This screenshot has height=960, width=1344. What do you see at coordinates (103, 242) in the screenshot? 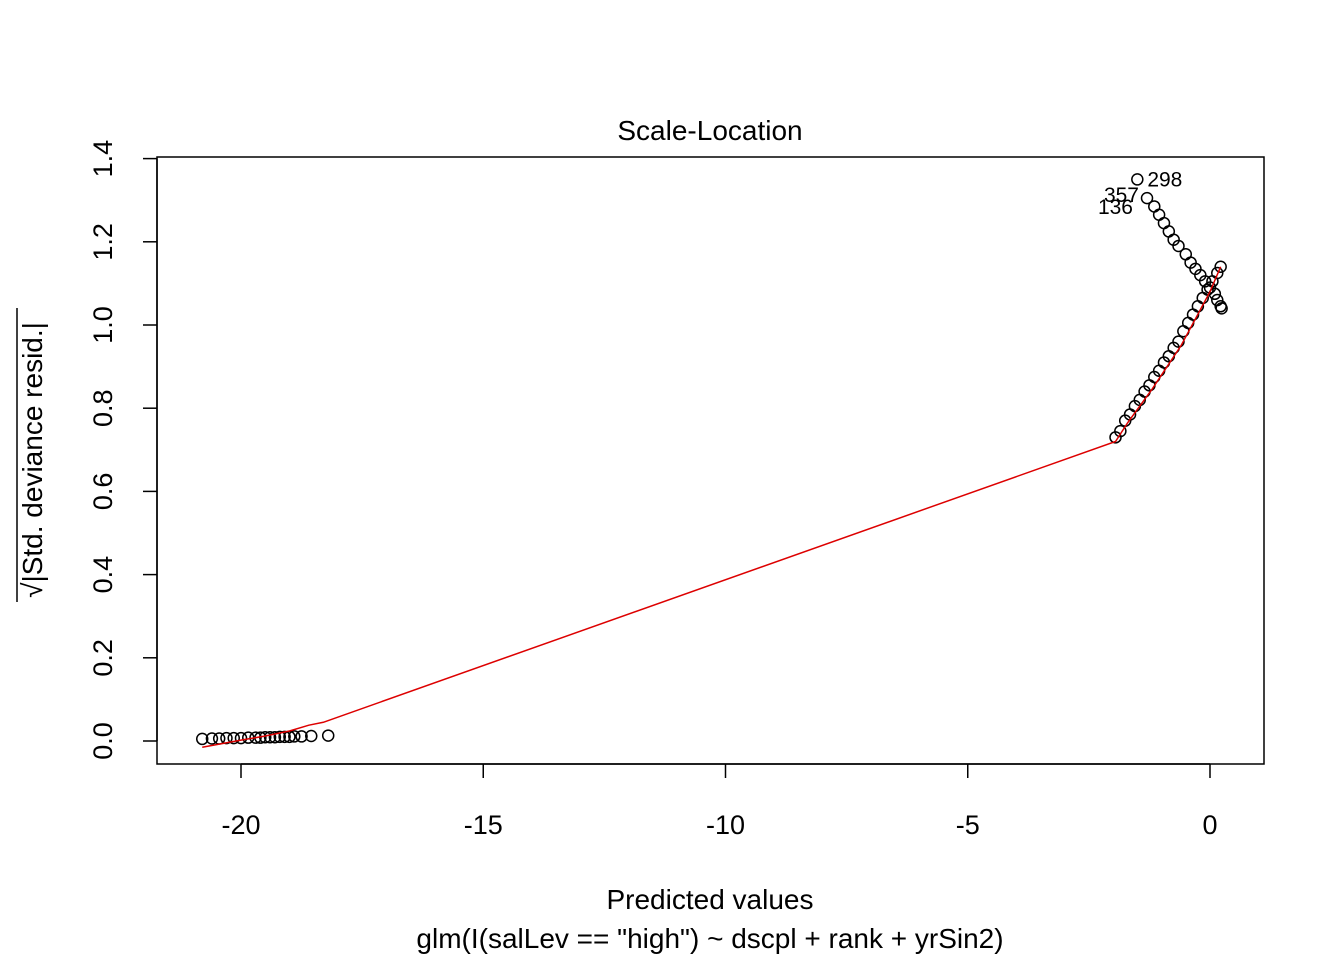
I see `y-tick-label: 1.2` at bounding box center [103, 242].